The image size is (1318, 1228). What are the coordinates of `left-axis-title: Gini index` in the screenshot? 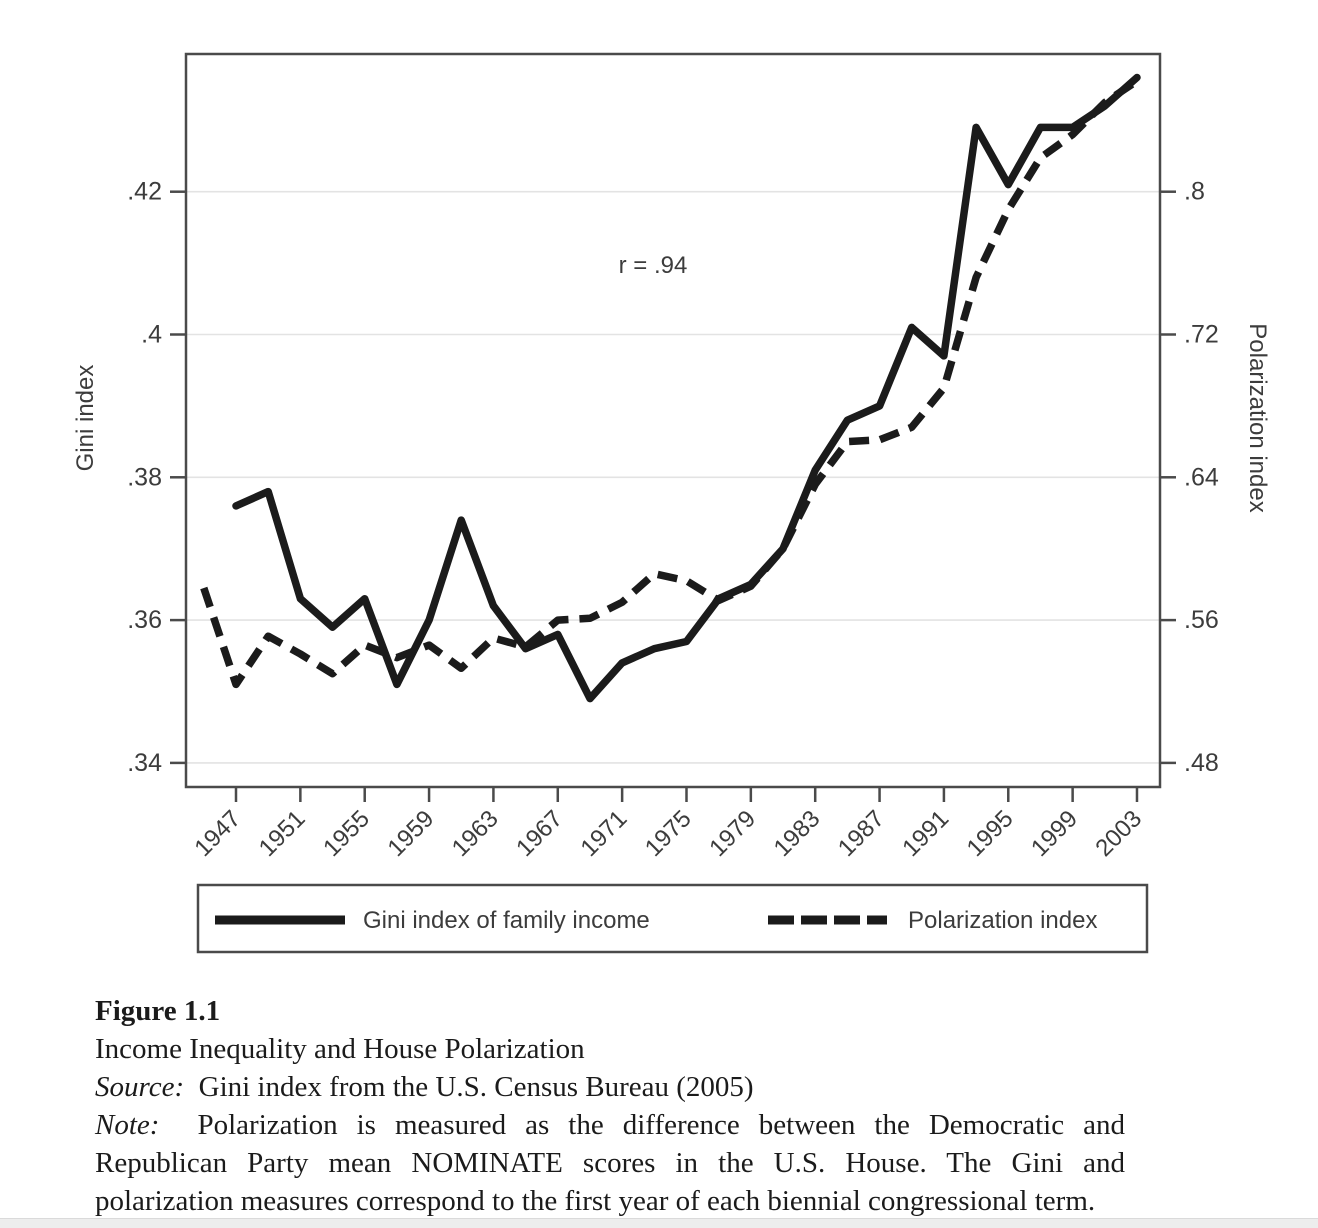 It's located at (85, 418).